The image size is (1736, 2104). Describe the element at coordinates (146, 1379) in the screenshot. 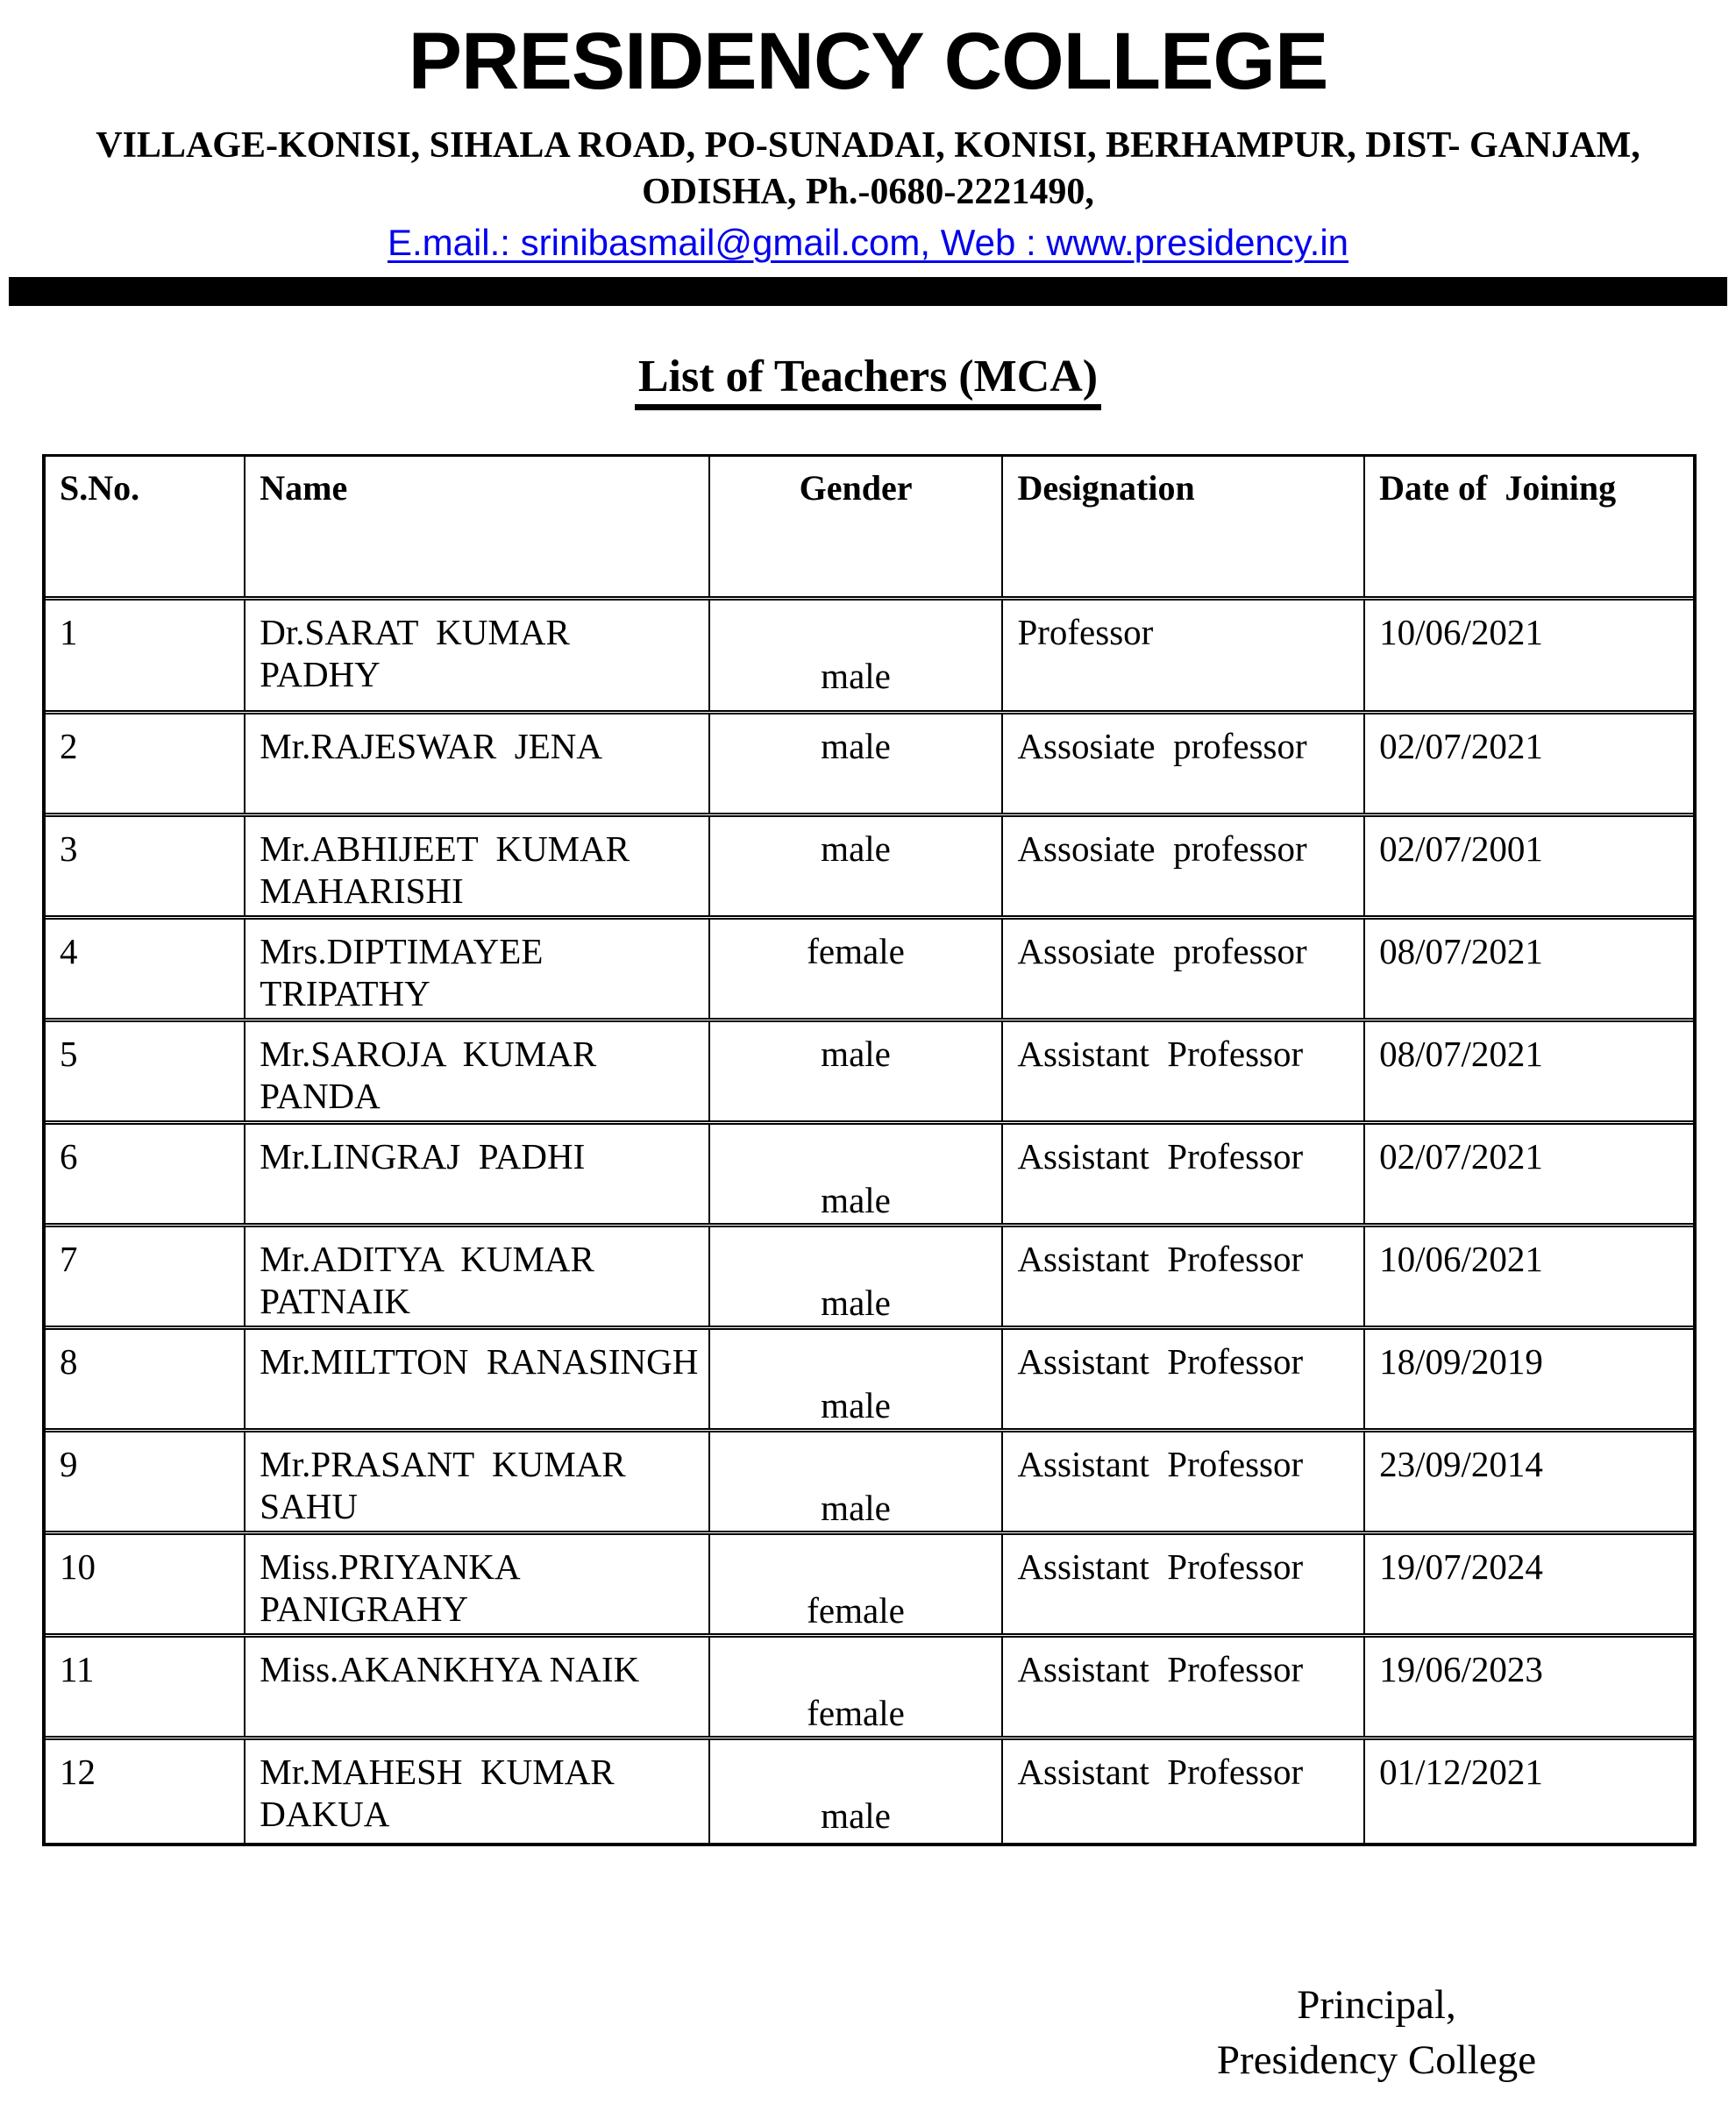

I see `sno-cell: 8` at that location.